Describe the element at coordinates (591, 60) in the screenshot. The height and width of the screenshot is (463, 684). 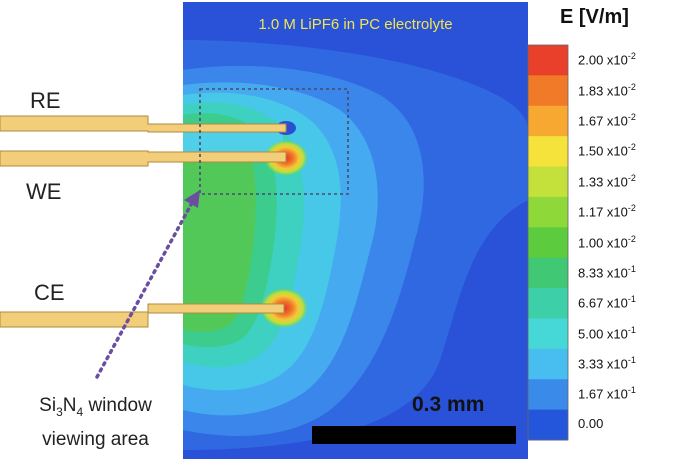
I see `tick-mantissa: 2.00` at that location.